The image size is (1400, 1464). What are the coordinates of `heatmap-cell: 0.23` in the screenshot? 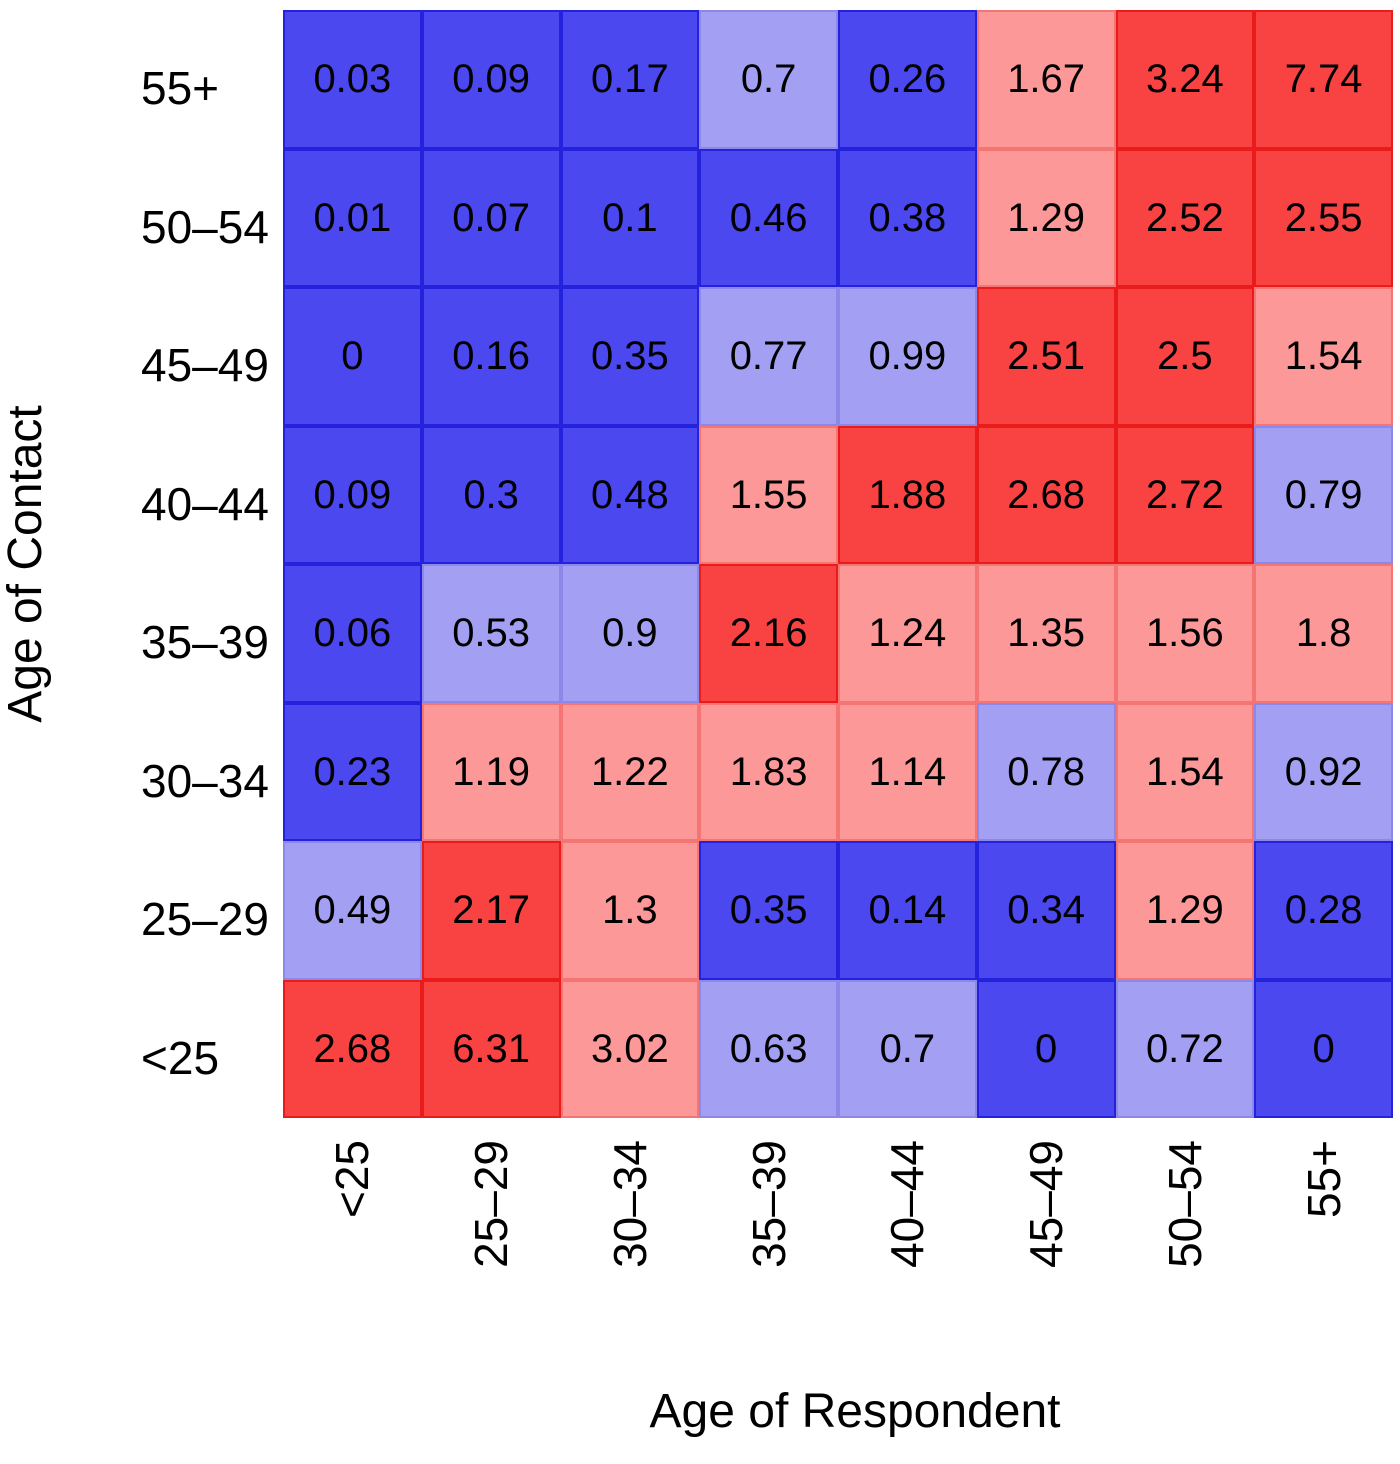 It's located at (352, 771).